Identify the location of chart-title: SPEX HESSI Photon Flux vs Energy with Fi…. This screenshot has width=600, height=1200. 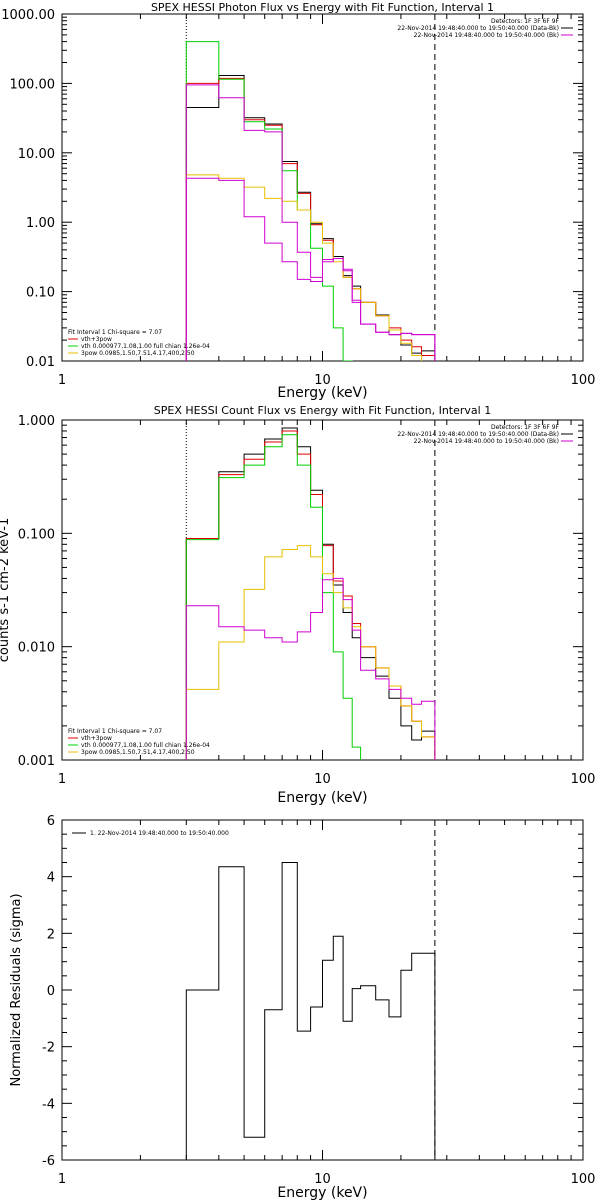
(322, 7).